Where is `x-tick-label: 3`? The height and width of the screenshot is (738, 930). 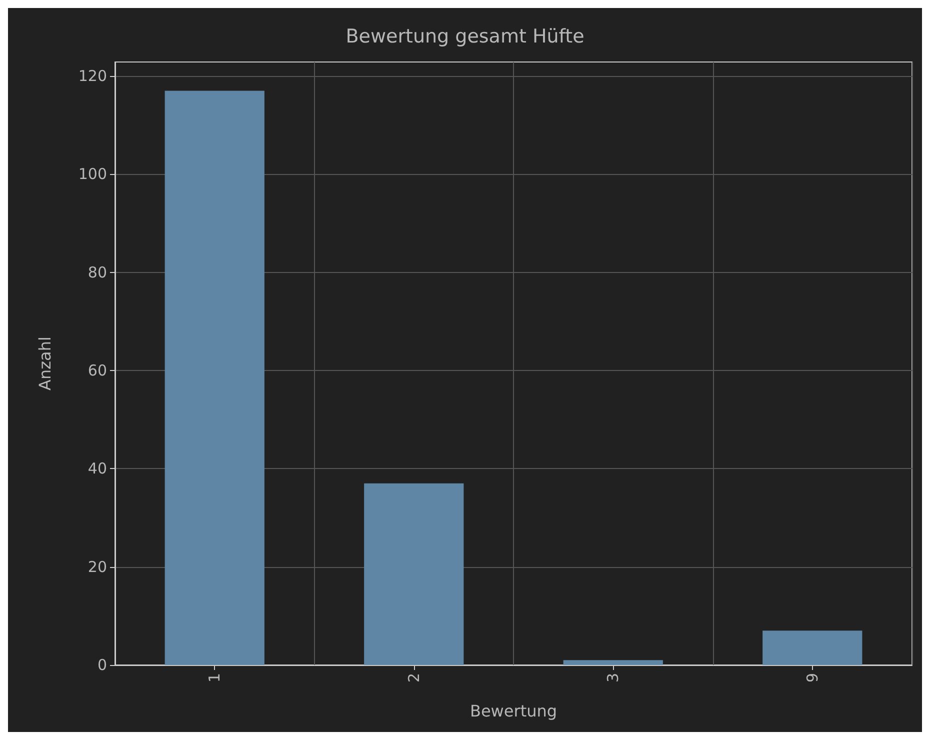
x-tick-label: 3 is located at coordinates (613, 678).